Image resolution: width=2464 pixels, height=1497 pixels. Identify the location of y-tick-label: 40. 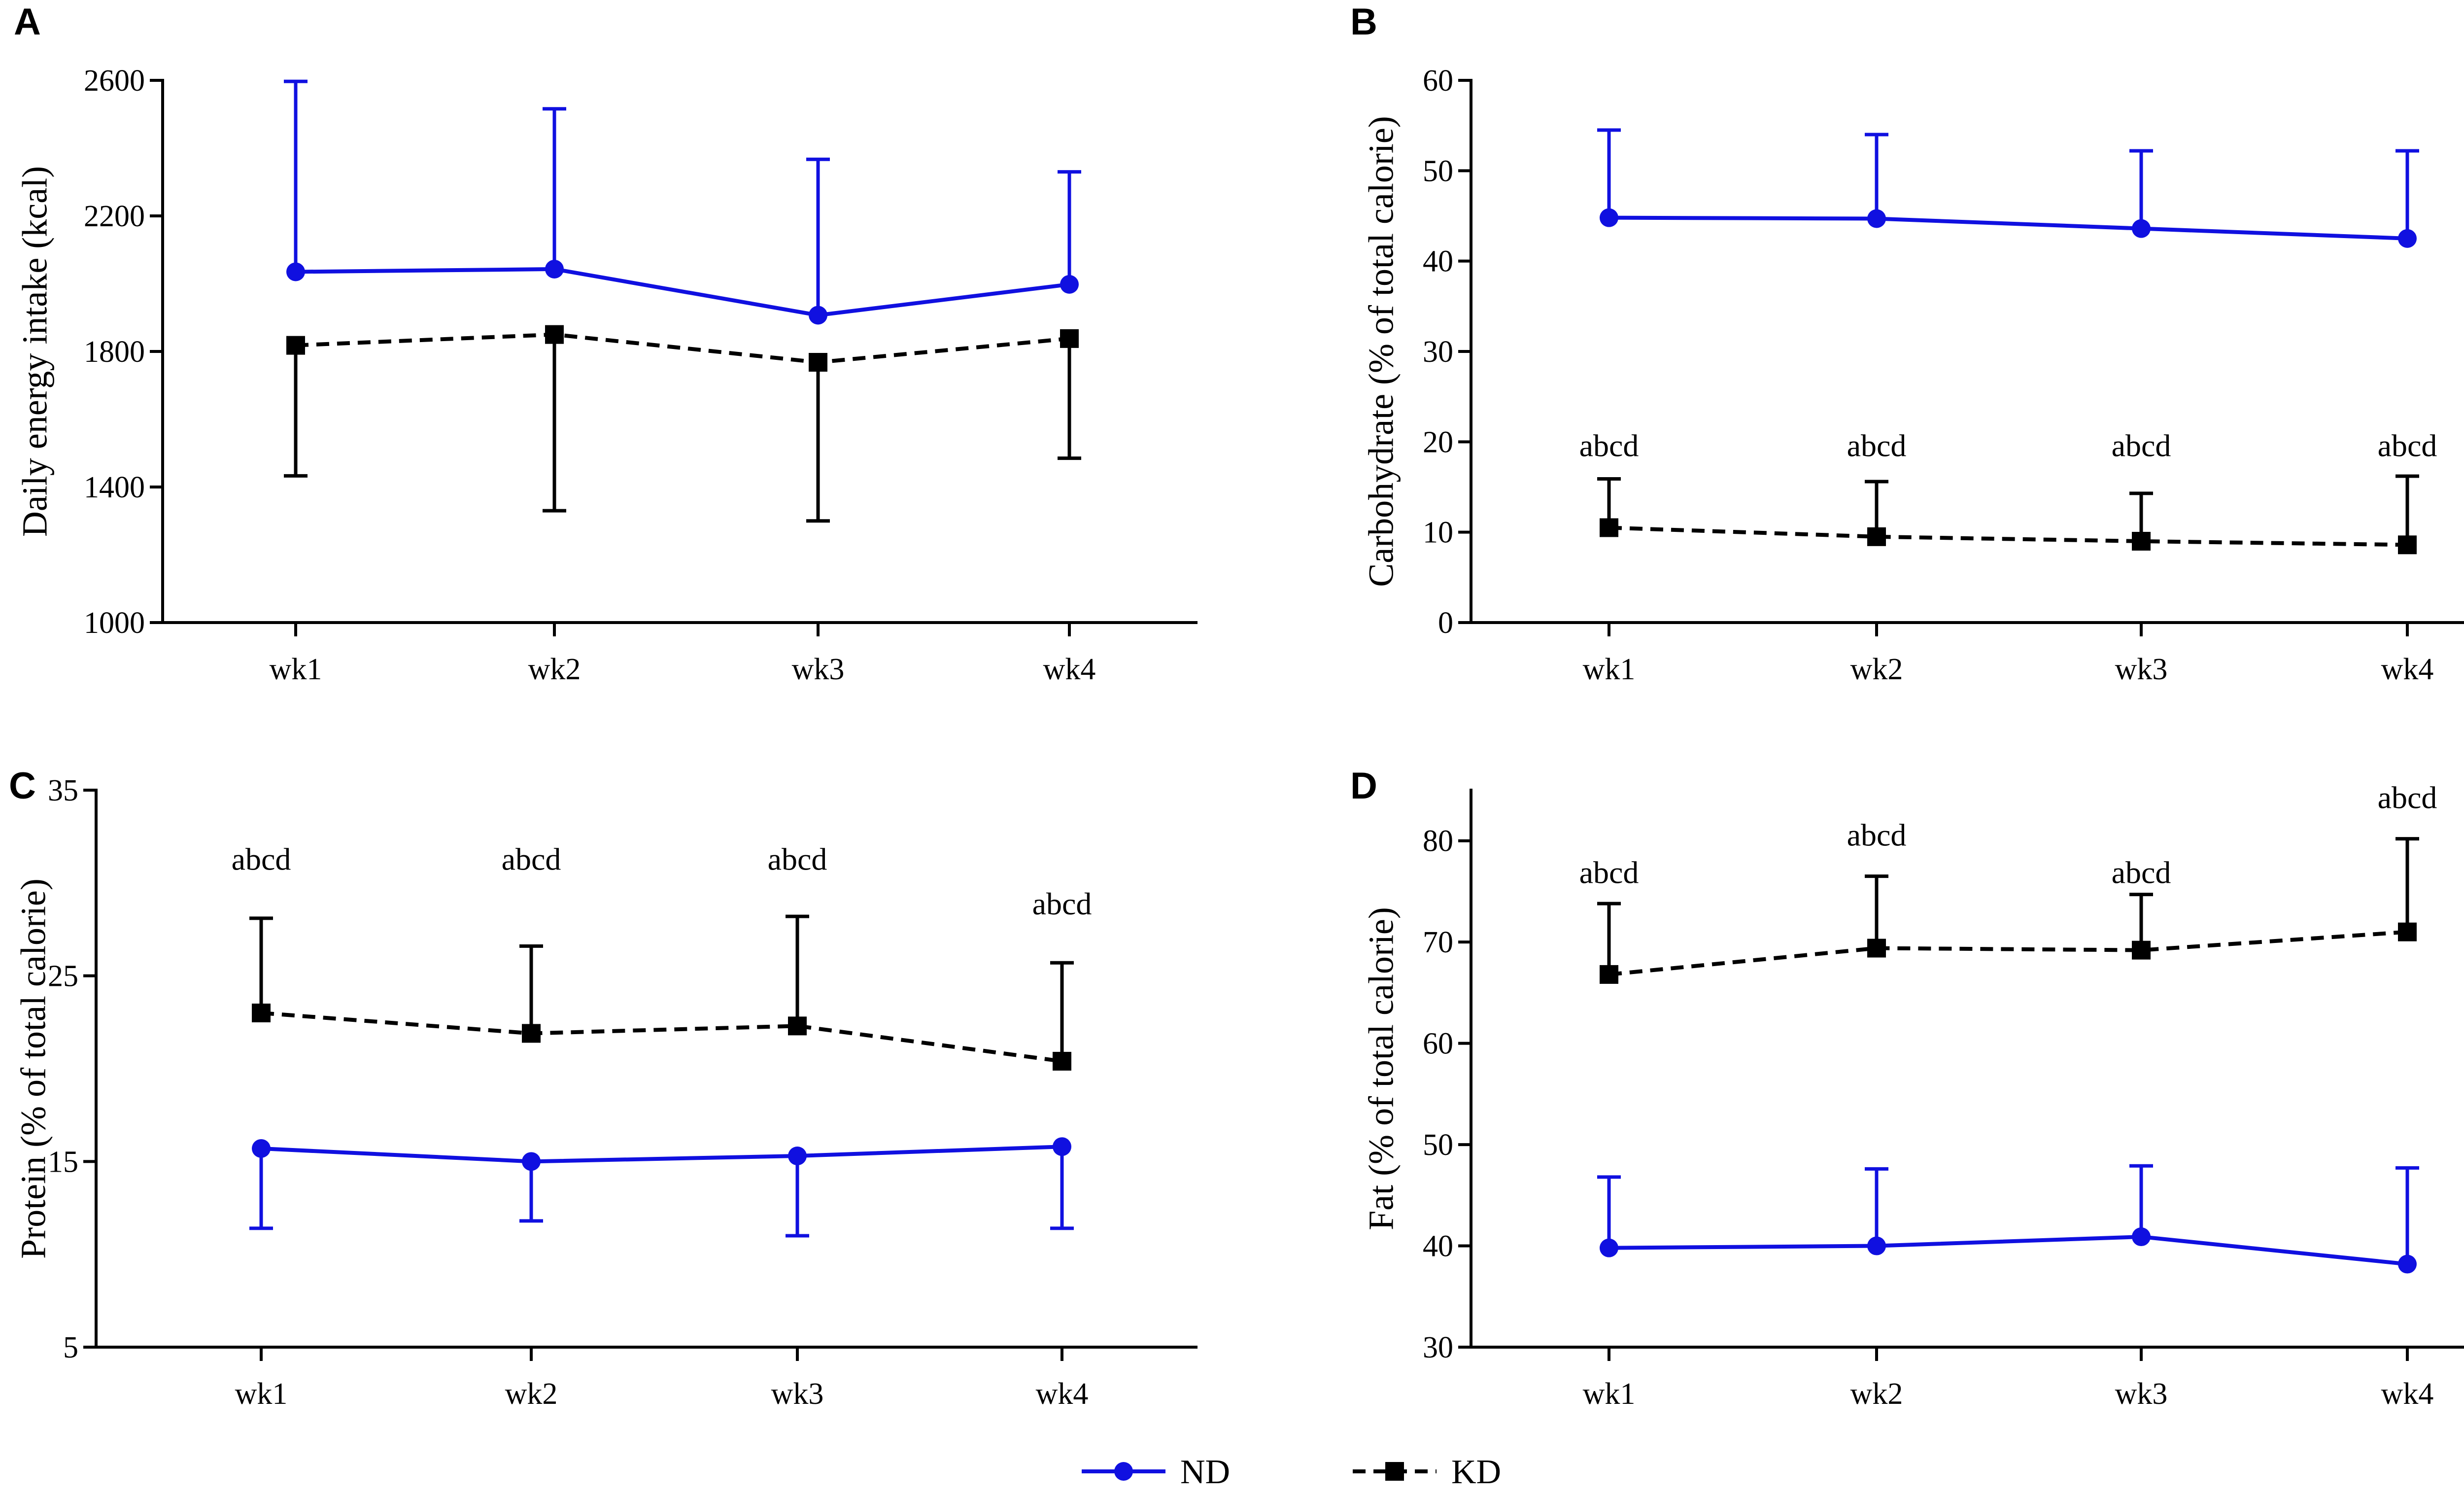
(1438, 1246).